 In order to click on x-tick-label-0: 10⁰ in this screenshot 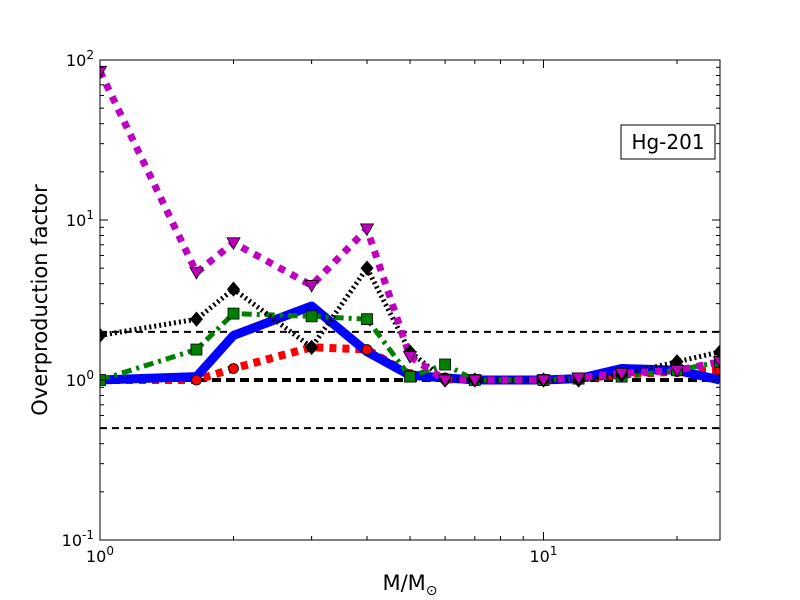, I will do `click(100, 555)`.